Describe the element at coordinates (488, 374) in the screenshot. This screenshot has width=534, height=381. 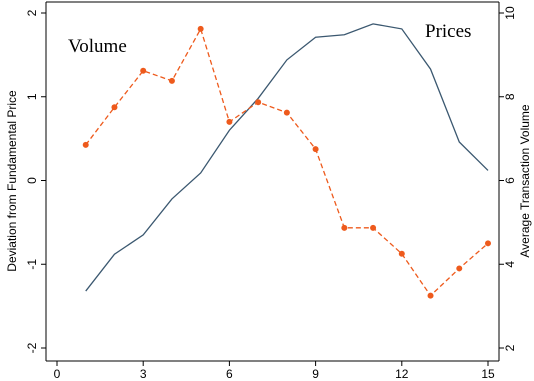
I see `x-tick-label: 15` at that location.